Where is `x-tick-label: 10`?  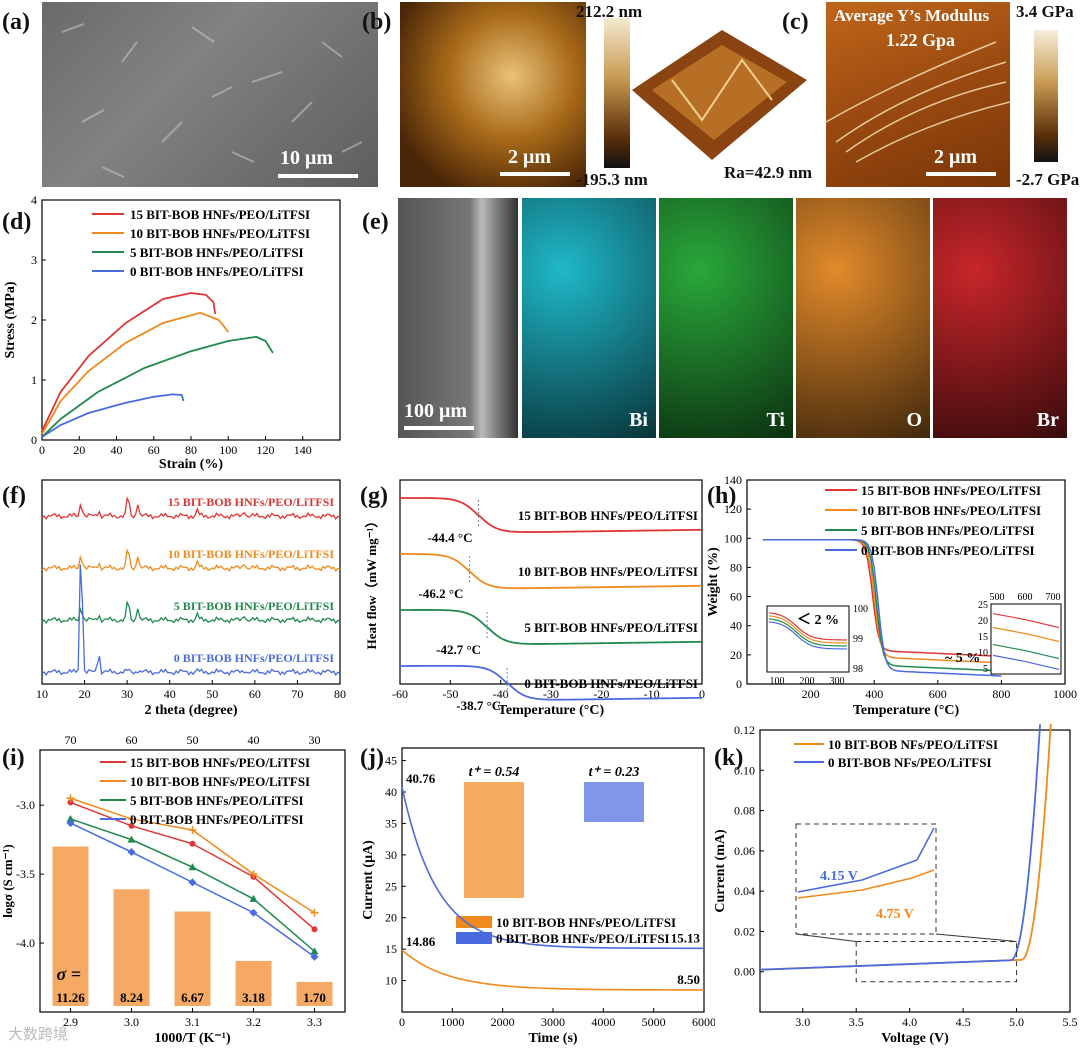
x-tick-label: 10 is located at coordinates (42, 694).